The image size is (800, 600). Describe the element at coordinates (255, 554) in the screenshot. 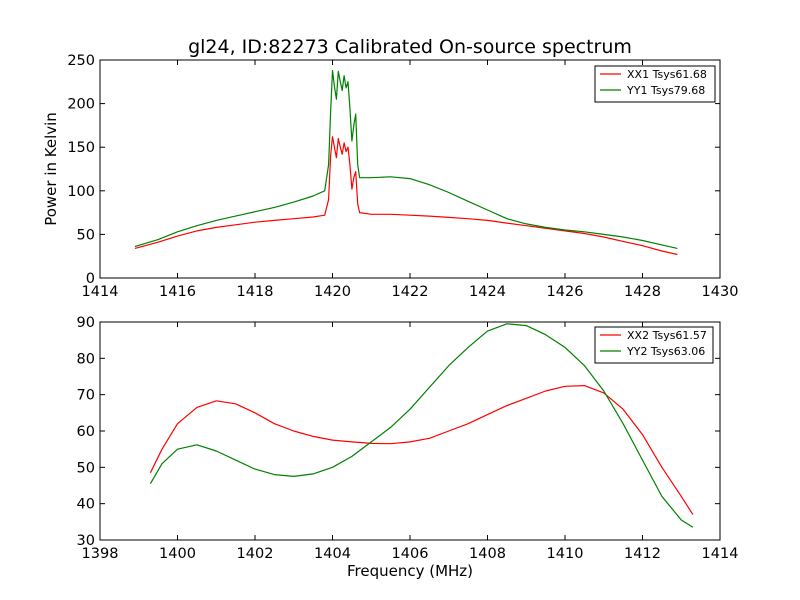

I see `x-tick-label: 1402` at that location.